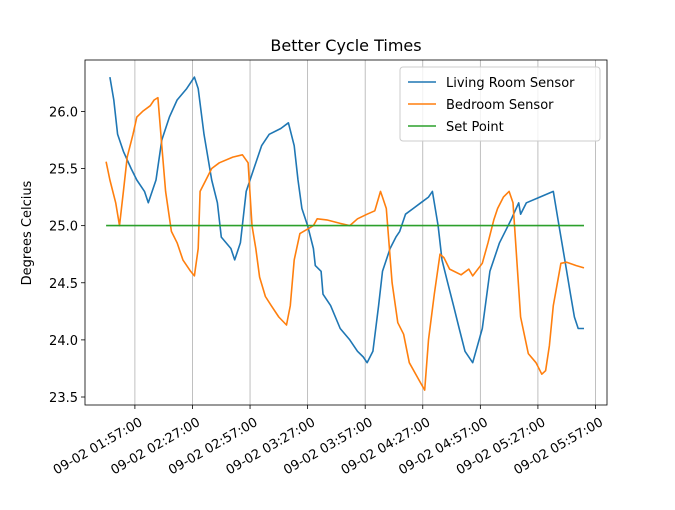  I want to click on chart-title: Better Cycle Times, so click(345, 45).